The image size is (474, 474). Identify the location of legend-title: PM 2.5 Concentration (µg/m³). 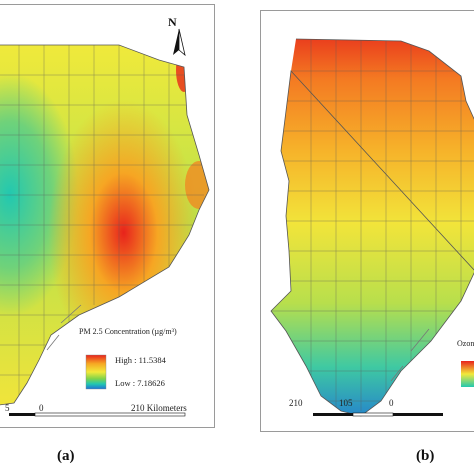
(128, 331).